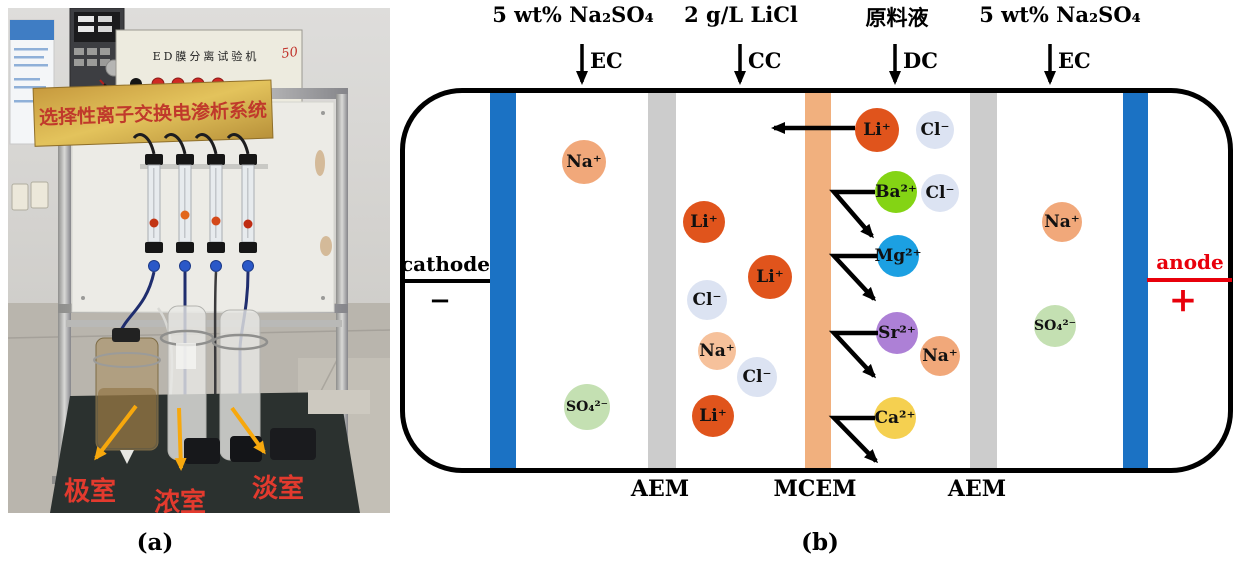 The height and width of the screenshot is (564, 1239). What do you see at coordinates (977, 489) in the screenshot?
I see `membrane-label-aem-right: AEM` at bounding box center [977, 489].